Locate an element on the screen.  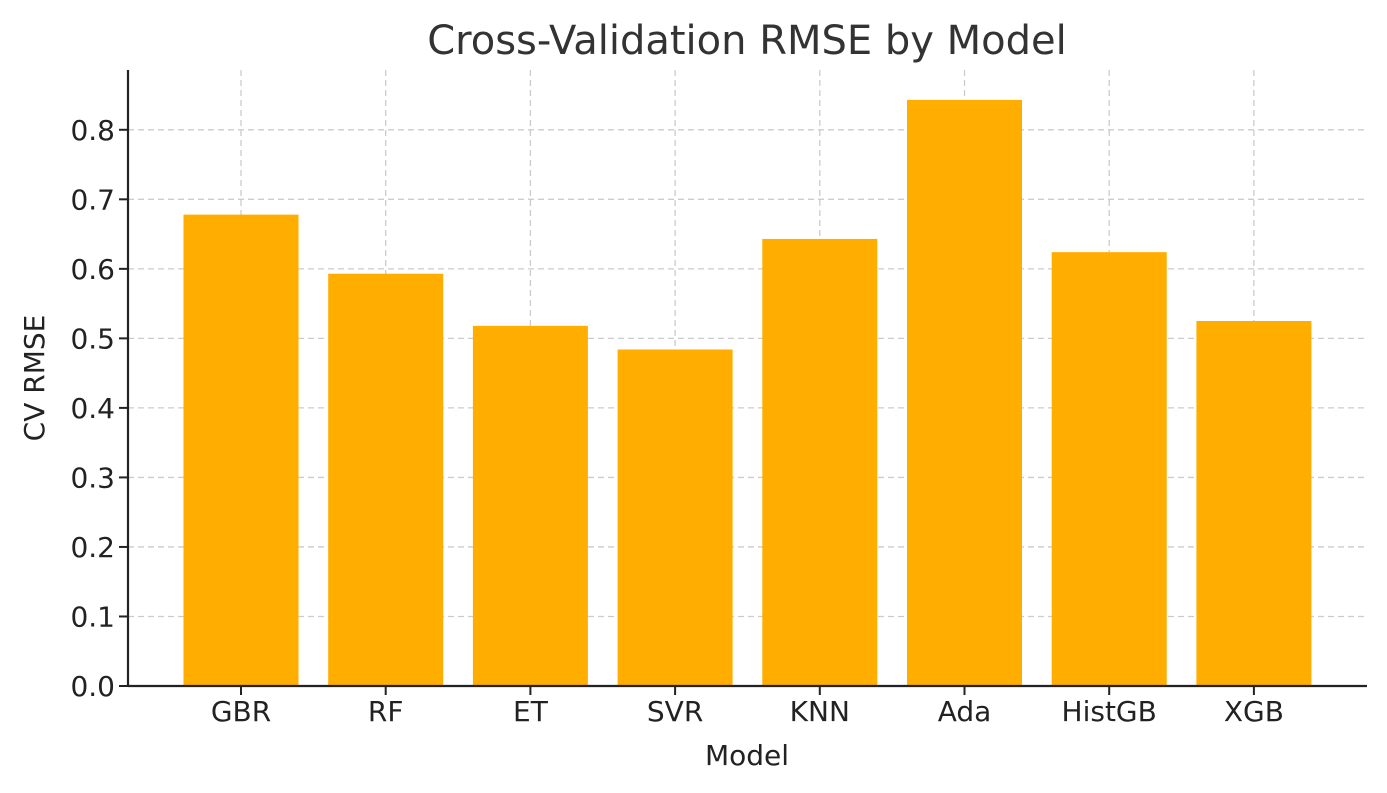
bar-rf is located at coordinates (386, 479).